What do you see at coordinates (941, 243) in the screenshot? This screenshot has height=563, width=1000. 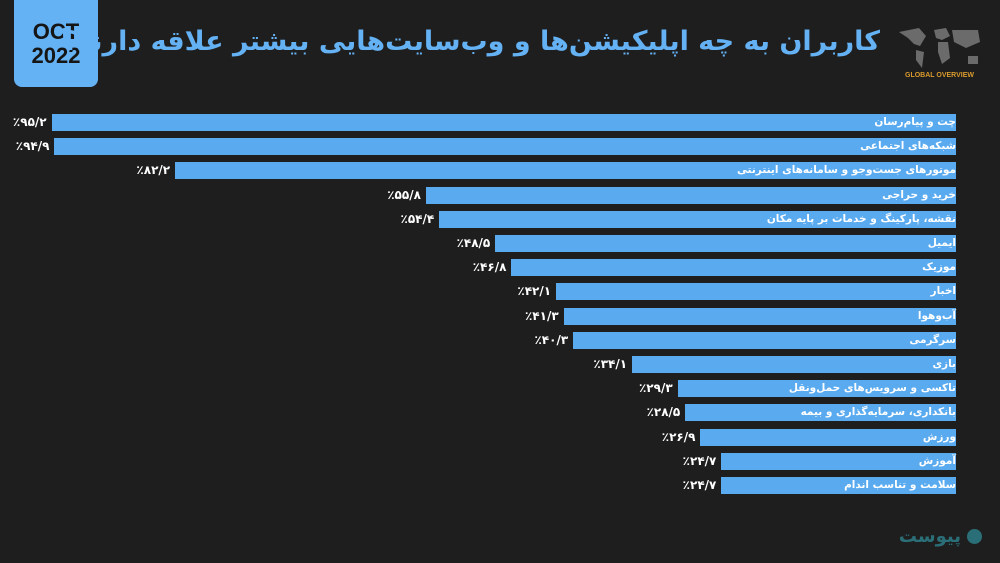 I see `category-label: ایمیل` at bounding box center [941, 243].